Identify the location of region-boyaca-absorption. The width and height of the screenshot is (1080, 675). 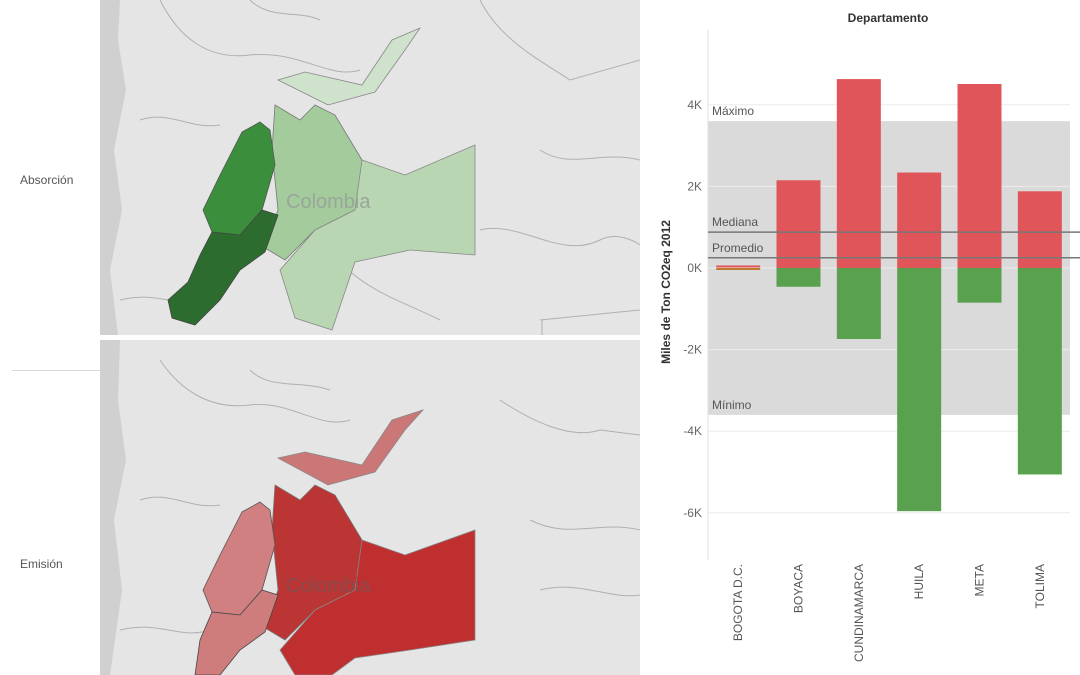
(349, 66).